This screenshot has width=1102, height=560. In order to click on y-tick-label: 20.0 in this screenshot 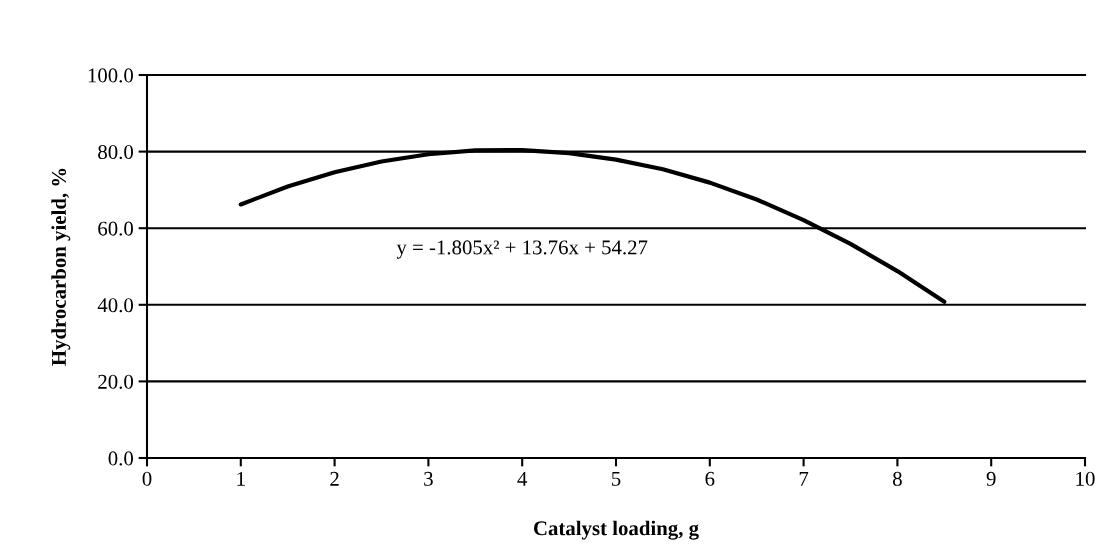, I will do `click(116, 381)`.